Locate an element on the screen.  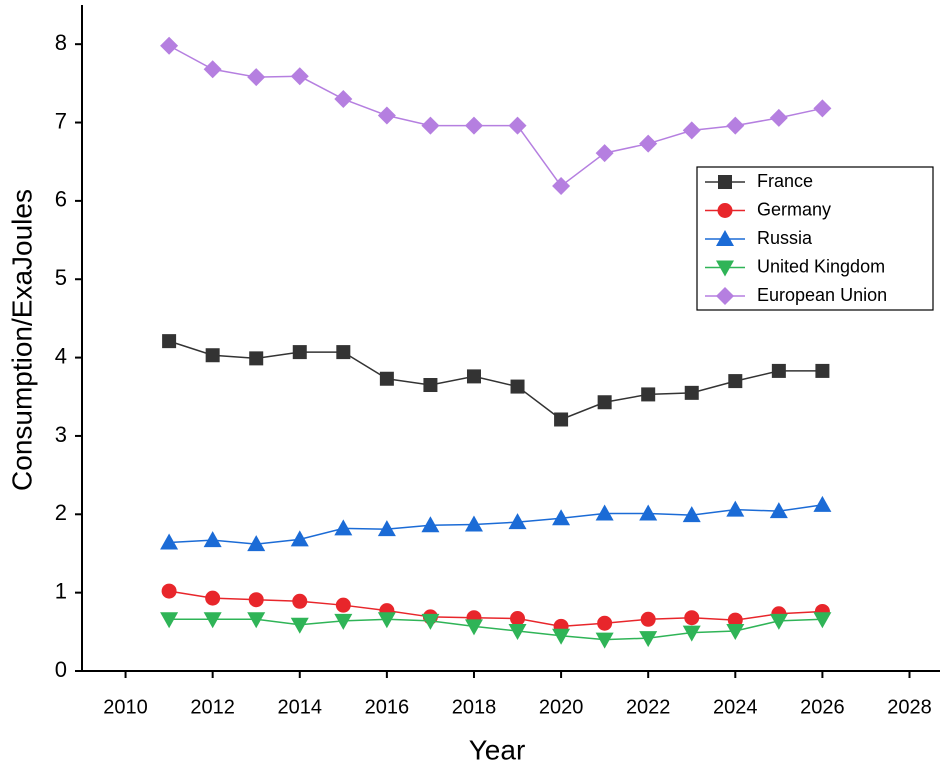
x-tick-label: 2010 is located at coordinates (125, 707).